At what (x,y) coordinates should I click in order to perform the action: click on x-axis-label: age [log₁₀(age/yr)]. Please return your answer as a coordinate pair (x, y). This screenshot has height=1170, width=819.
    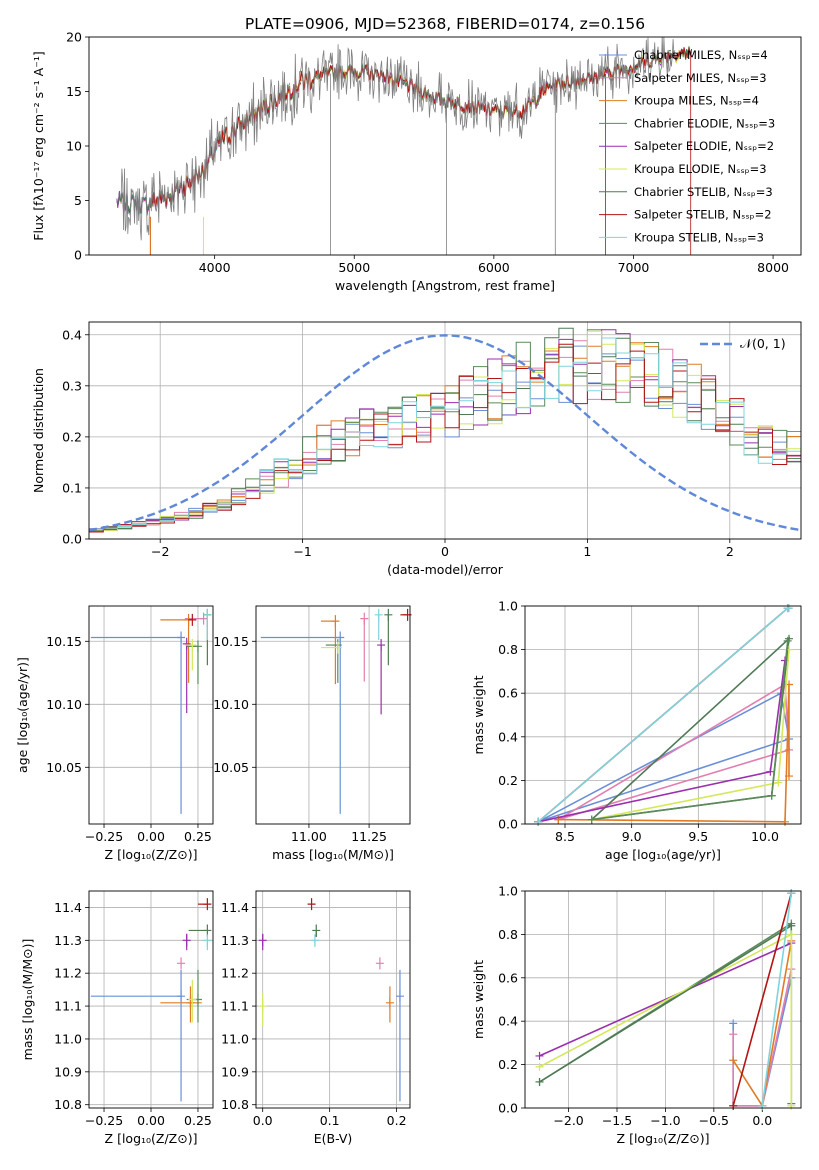
    Looking at the image, I should click on (663, 854).